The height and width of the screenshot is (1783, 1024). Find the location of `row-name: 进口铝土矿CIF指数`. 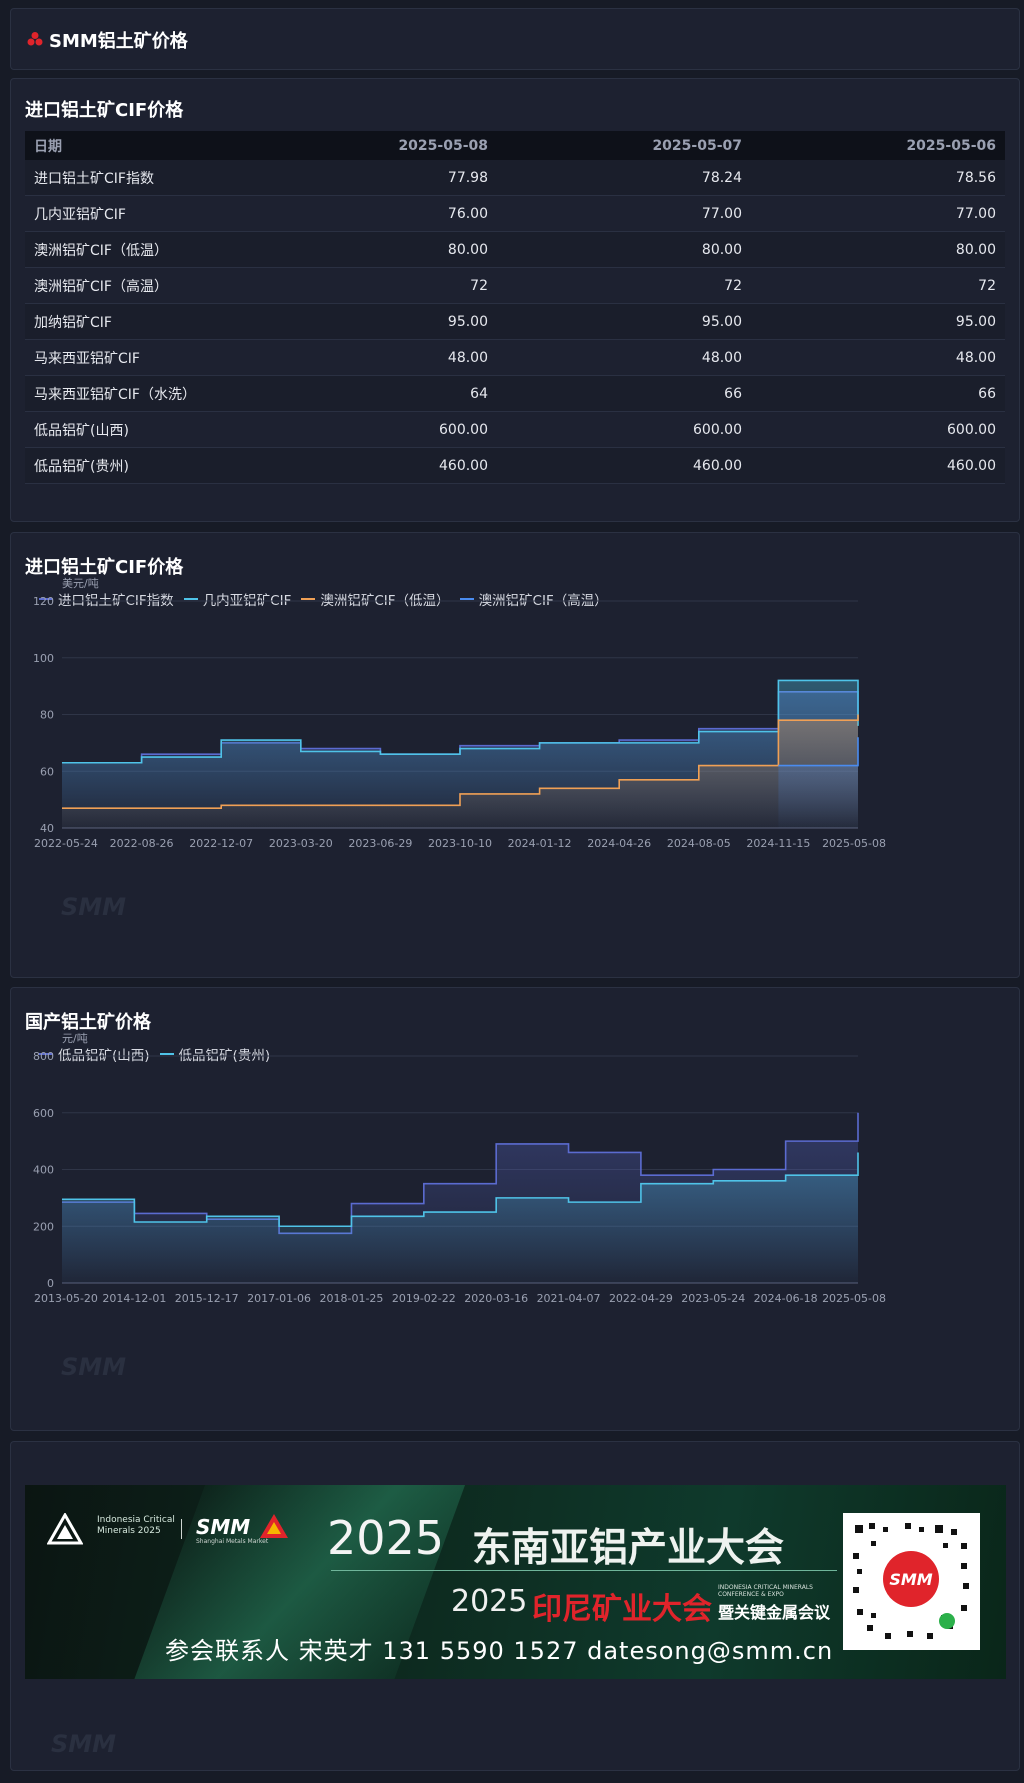

row-name: 进口铝土矿CIF指数 is located at coordinates (134, 178).